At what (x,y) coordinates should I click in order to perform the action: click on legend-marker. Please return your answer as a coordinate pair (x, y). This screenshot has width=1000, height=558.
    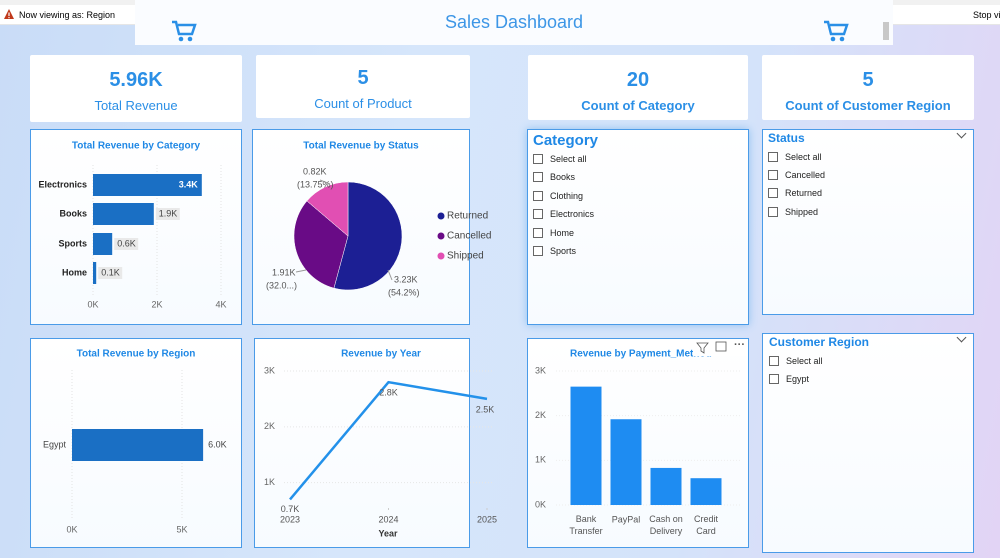
    Looking at the image, I should click on (441, 256).